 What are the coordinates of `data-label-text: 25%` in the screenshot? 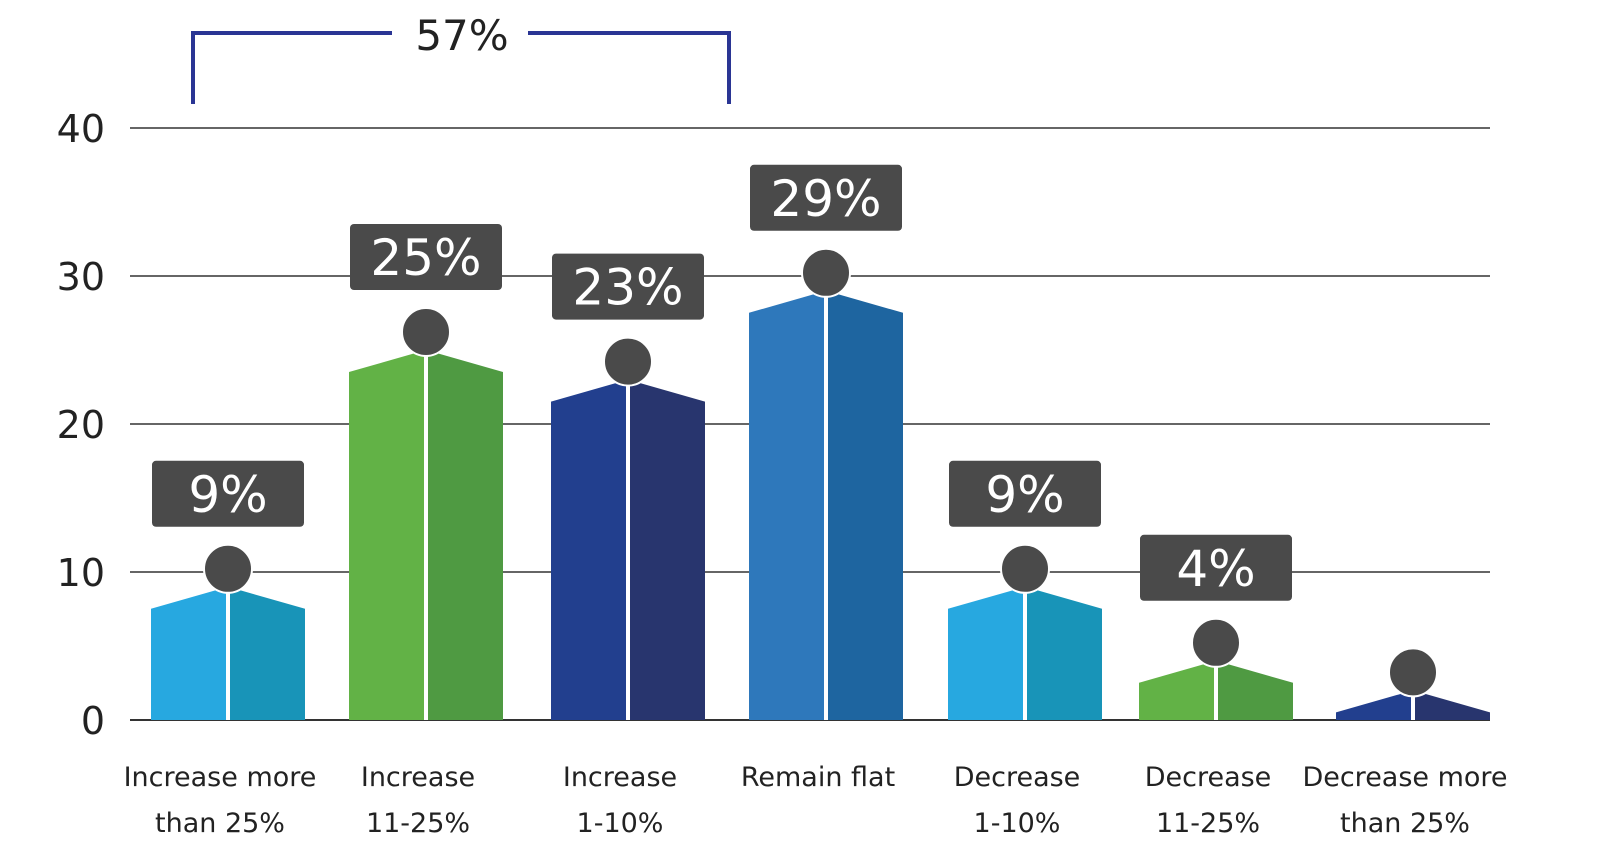 It's located at (425, 258).